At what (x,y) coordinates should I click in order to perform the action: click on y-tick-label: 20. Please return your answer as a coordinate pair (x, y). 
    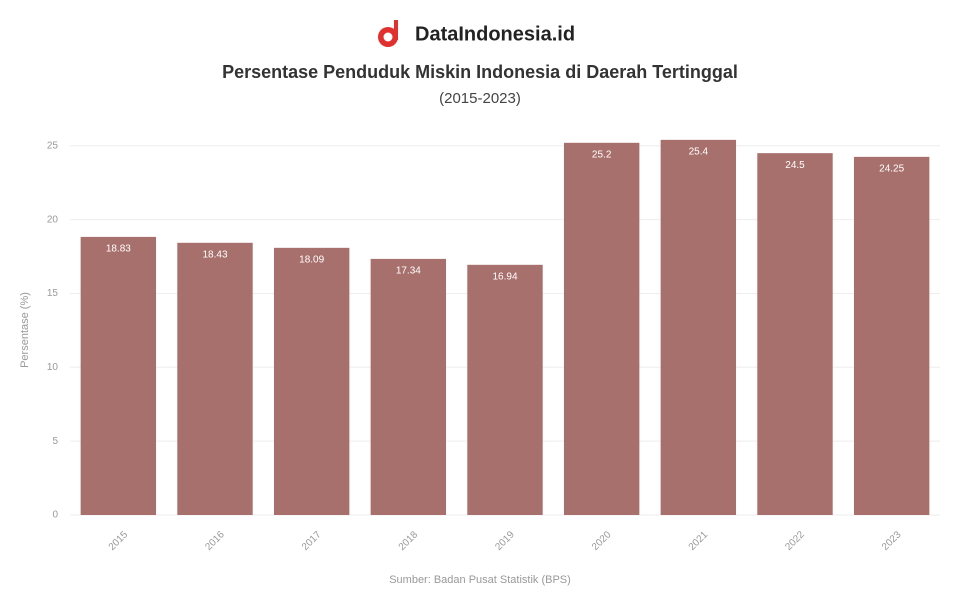
    Looking at the image, I should click on (53, 219).